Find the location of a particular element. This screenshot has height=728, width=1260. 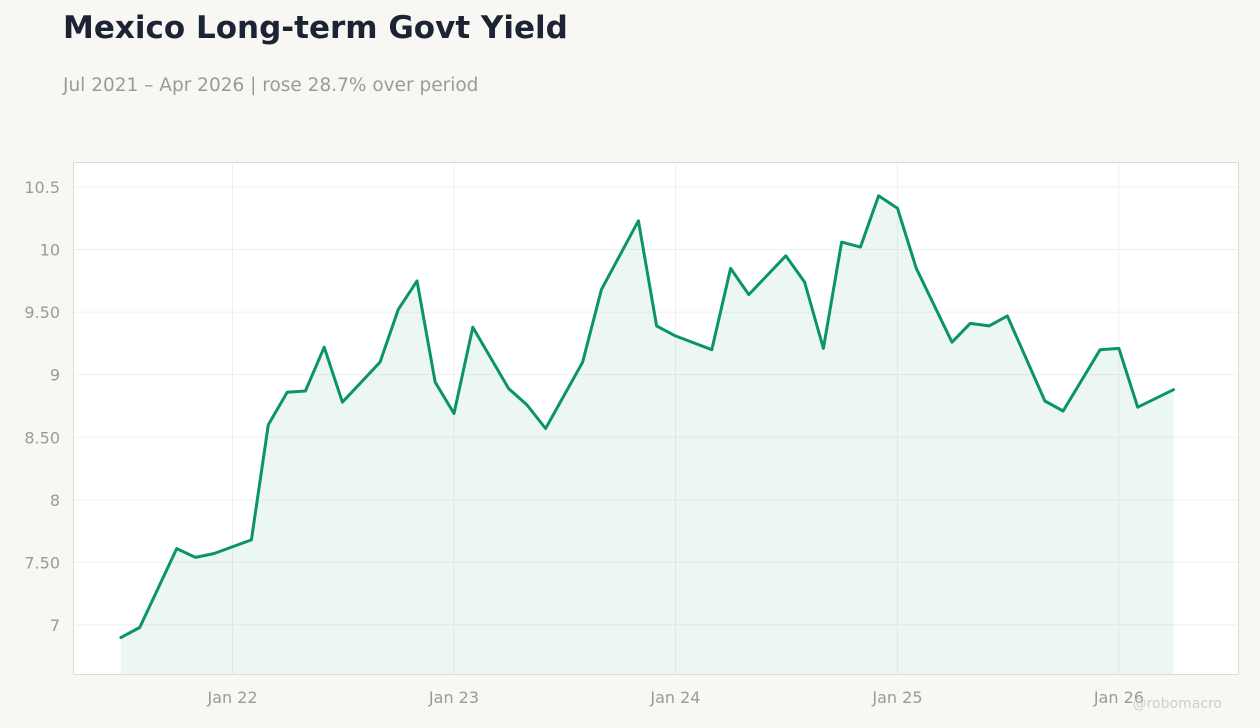

x-tick-label: Jan 22 is located at coordinates (231, 697).